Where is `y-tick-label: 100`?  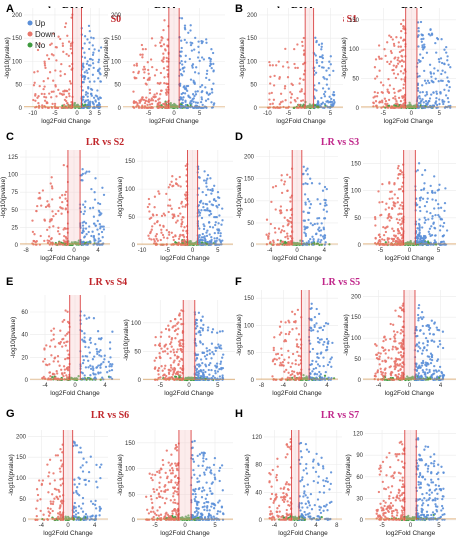 y-tick-label: 100 is located at coordinates (249, 326).